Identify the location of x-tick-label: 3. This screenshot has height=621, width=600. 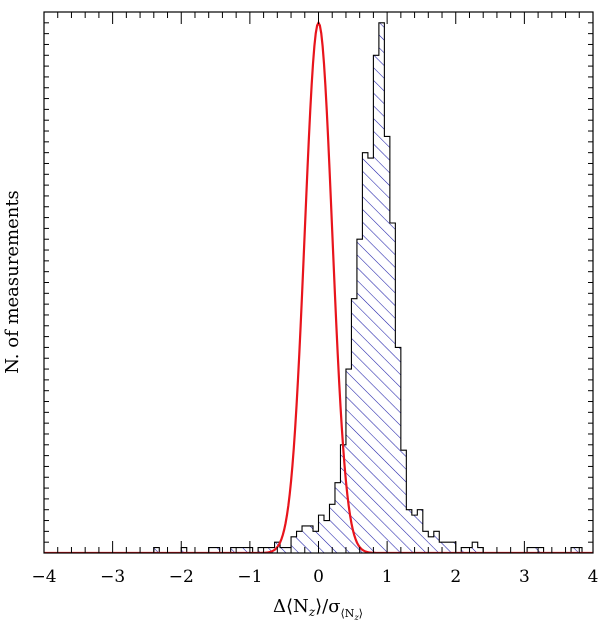
(524, 577).